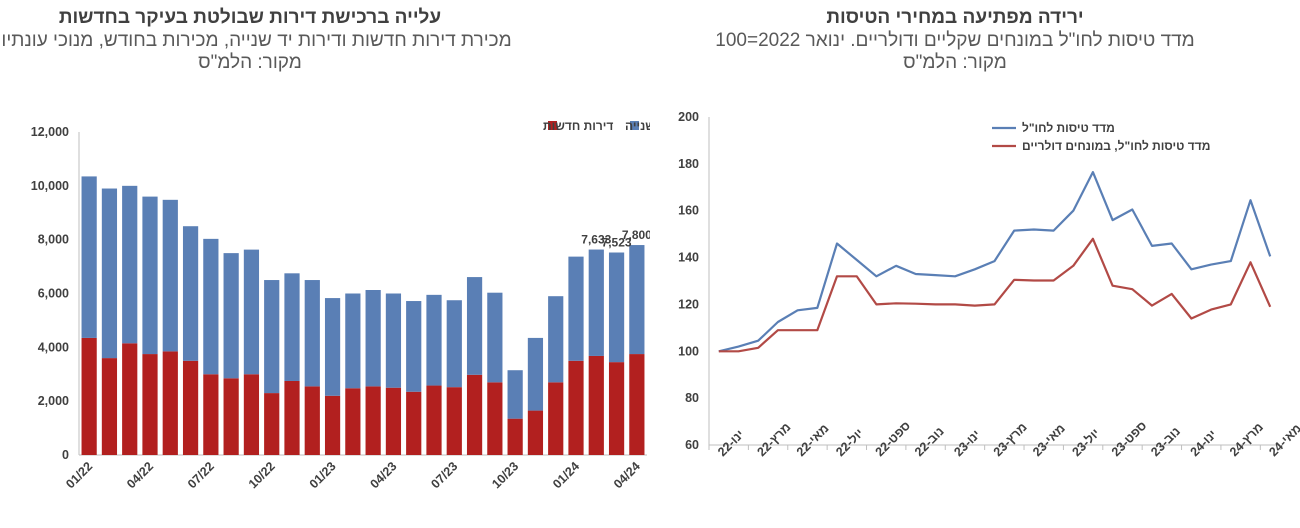 This screenshot has width=1300, height=528. What do you see at coordinates (53, 294) in the screenshot?
I see `y-tick-label: 6,000` at bounding box center [53, 294].